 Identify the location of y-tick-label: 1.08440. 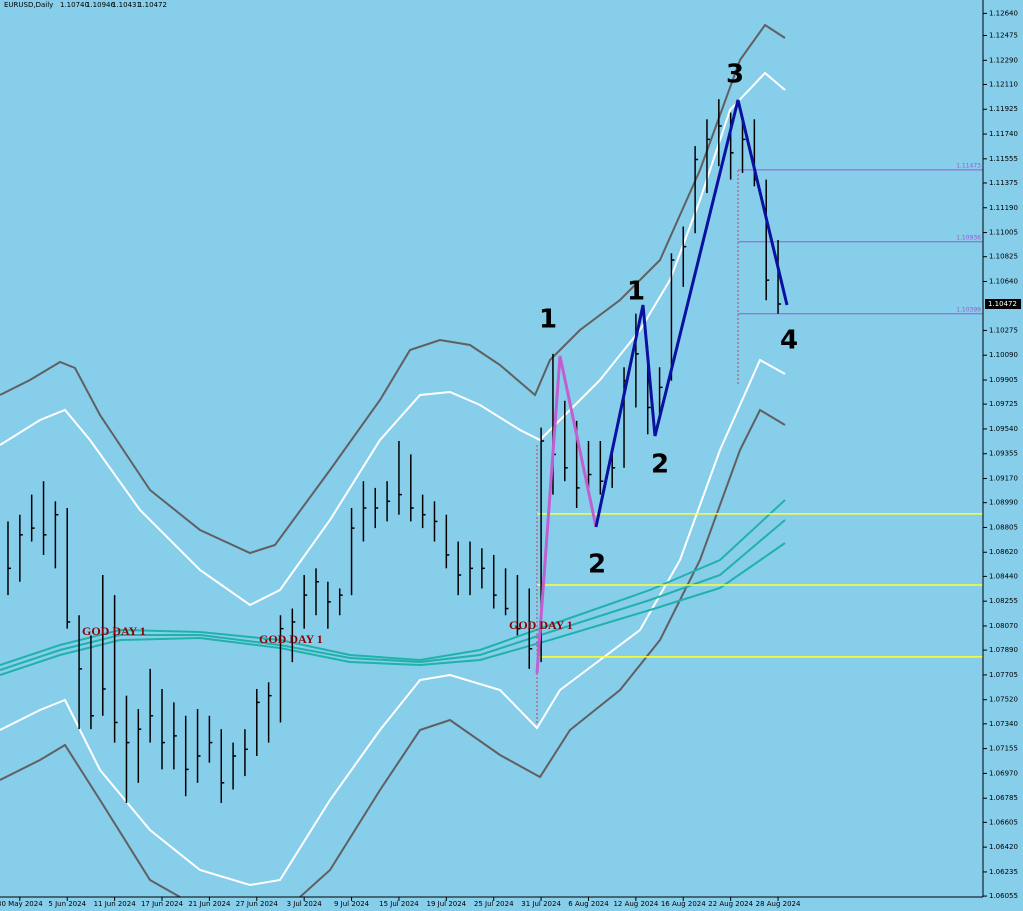
(1003, 576).